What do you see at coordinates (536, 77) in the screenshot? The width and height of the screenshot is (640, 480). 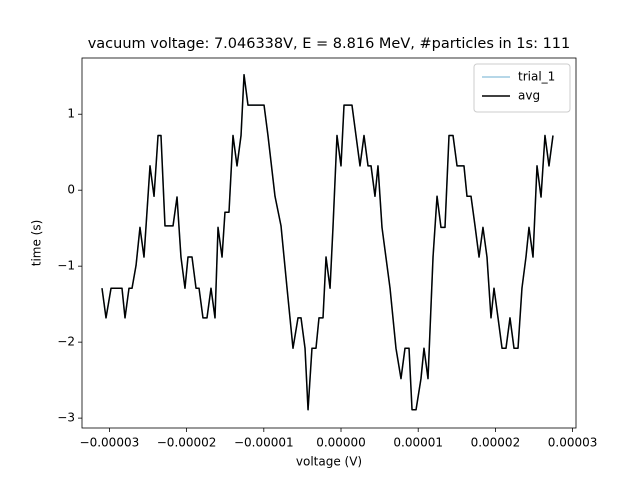 I see `legend-label: trial_1` at bounding box center [536, 77].